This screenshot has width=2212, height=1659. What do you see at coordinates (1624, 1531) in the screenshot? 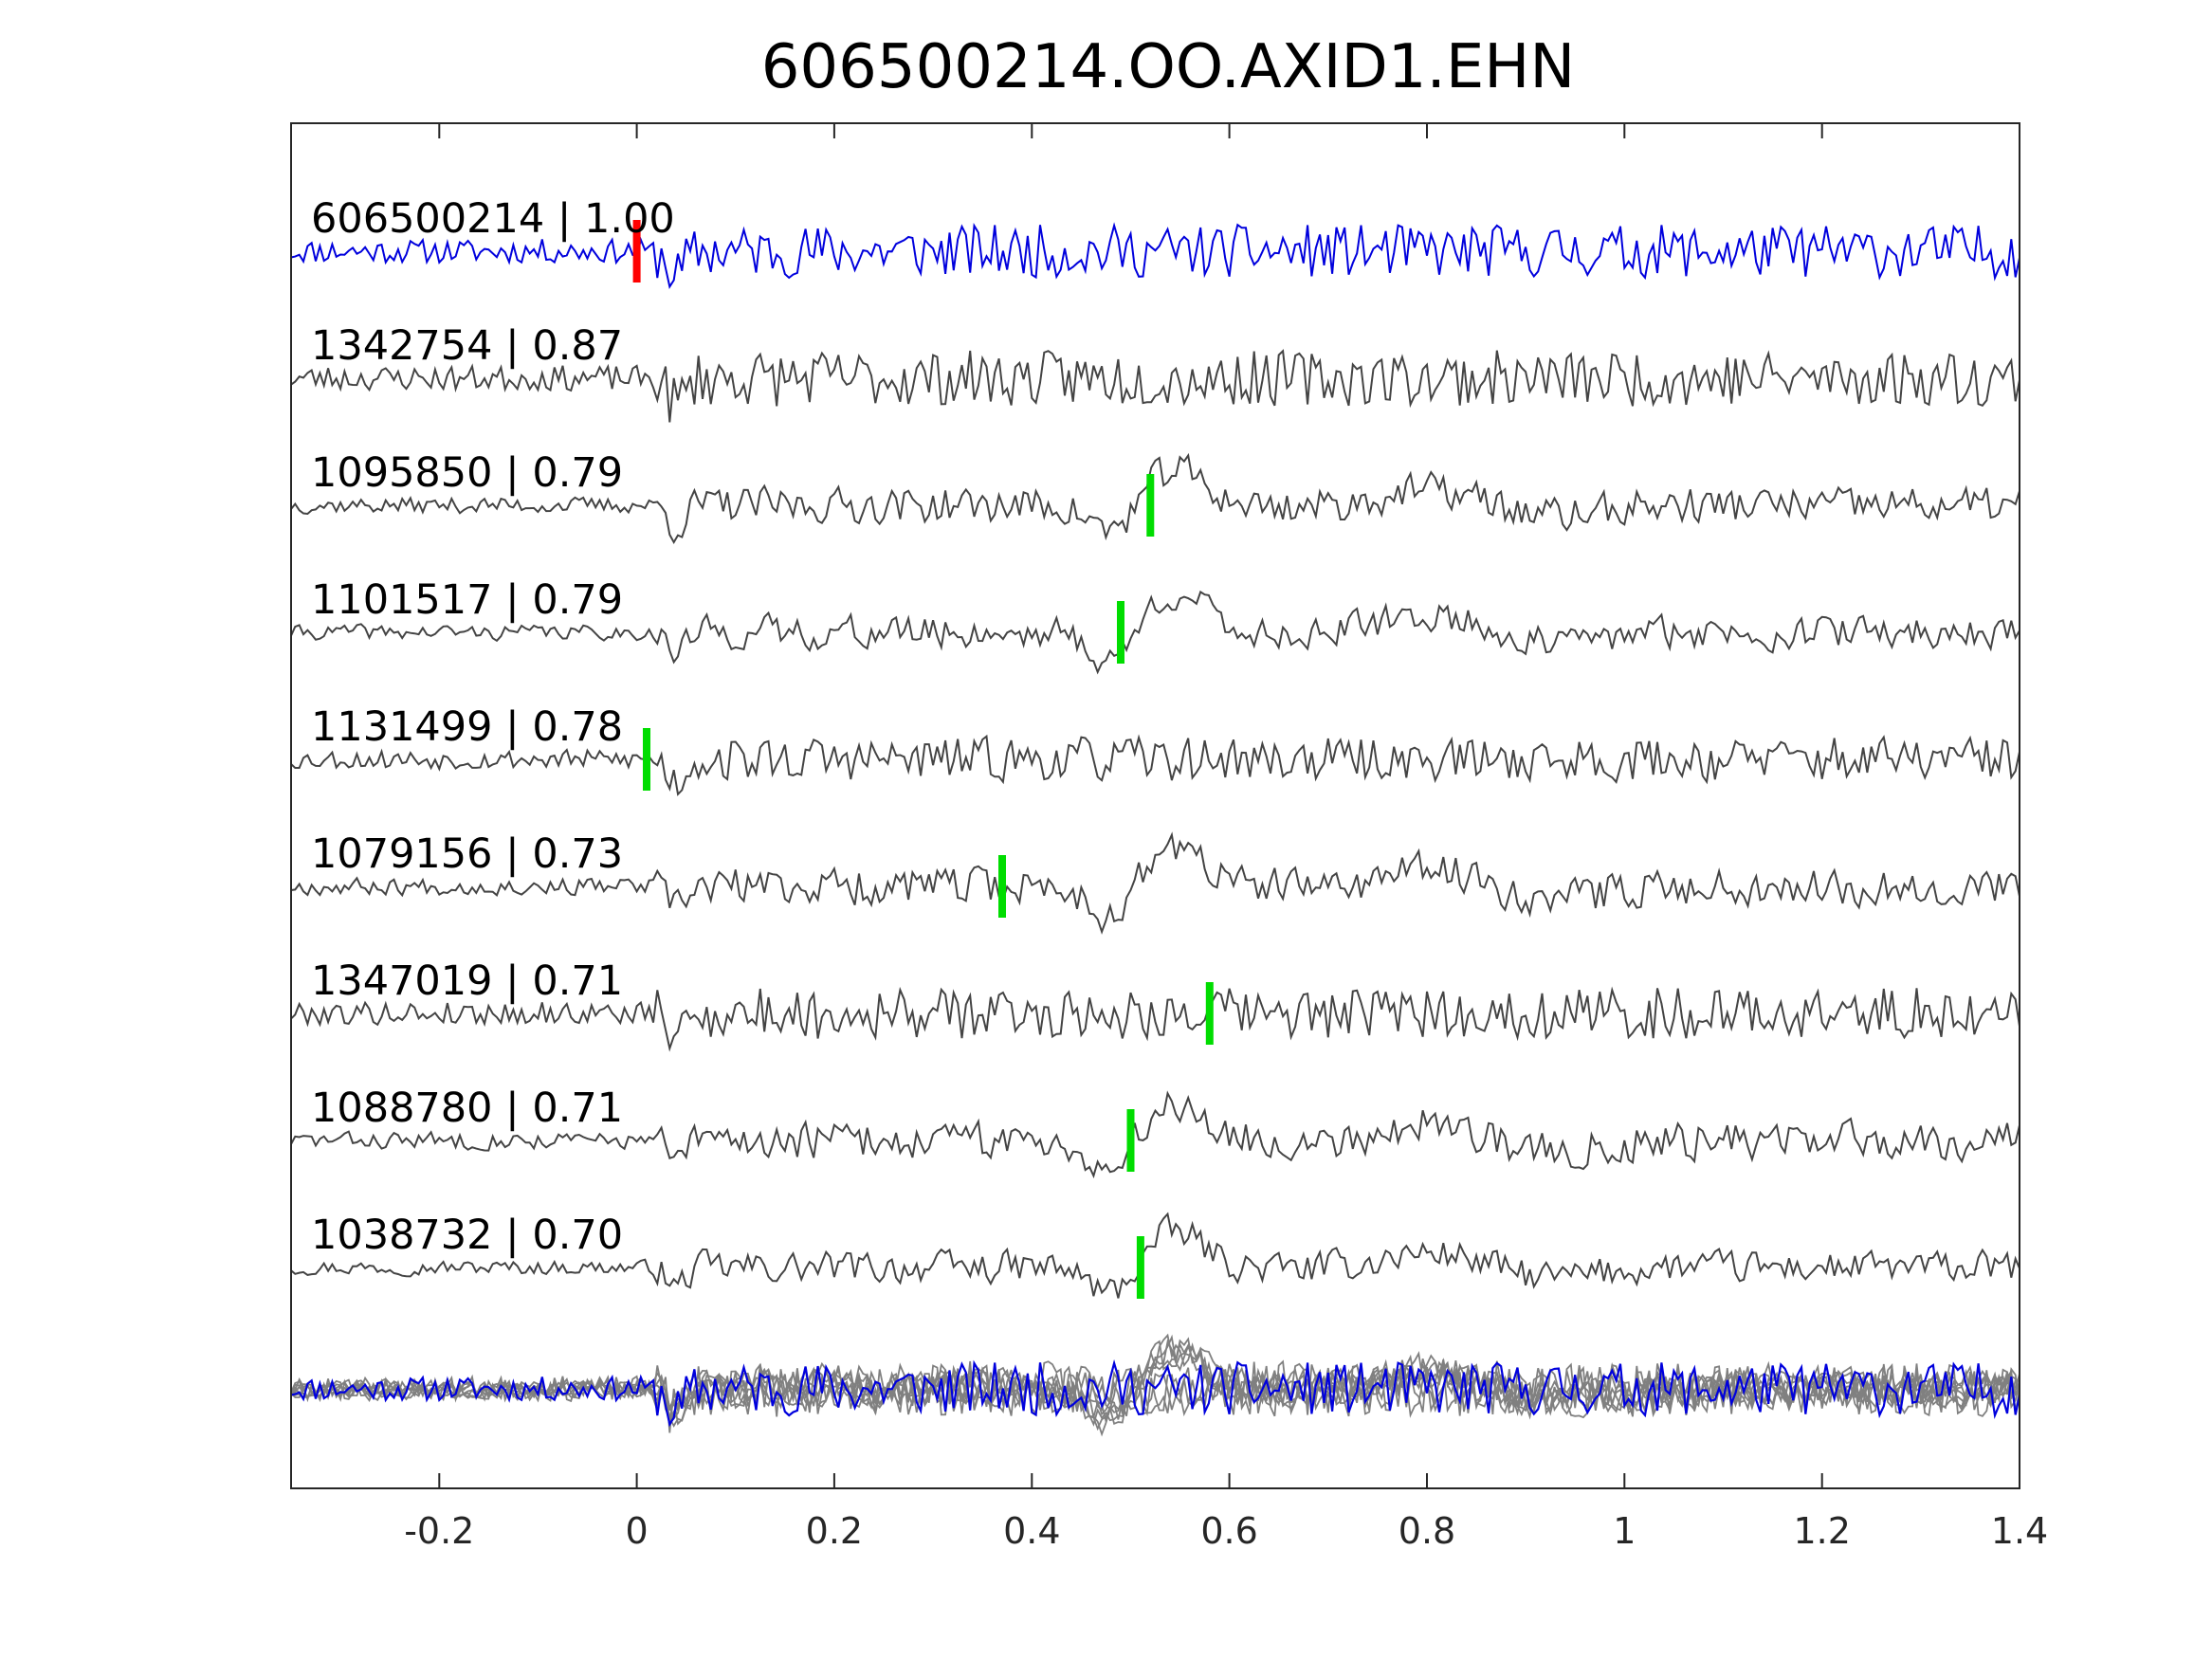
I see `x-tick-label-6: 1` at bounding box center [1624, 1531].